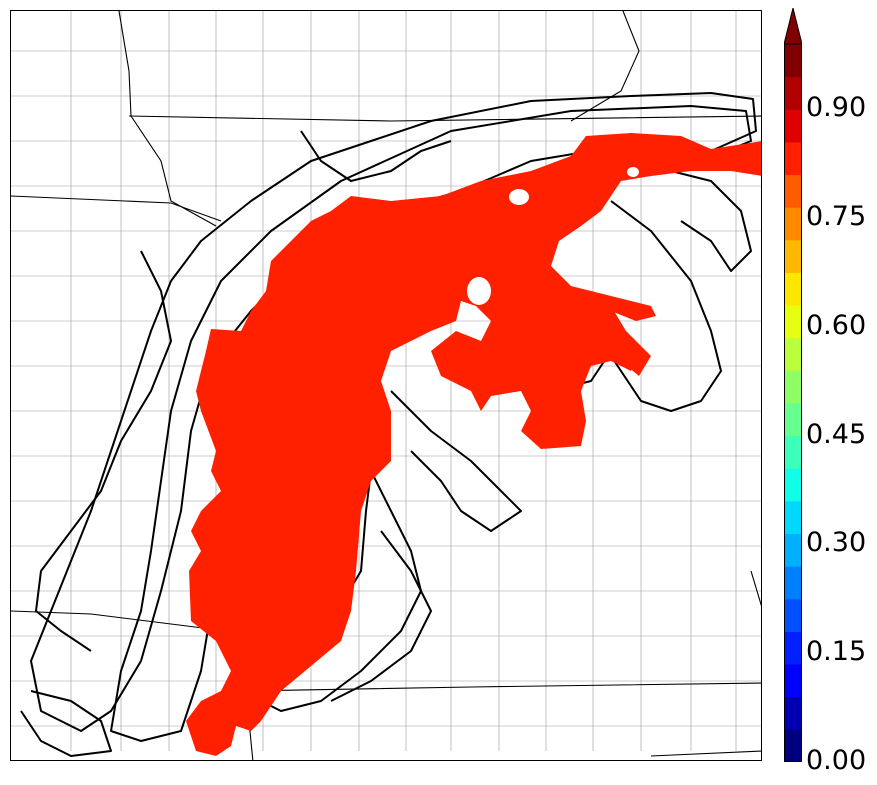  I want to click on state-line-southeast, so click(705, 753).